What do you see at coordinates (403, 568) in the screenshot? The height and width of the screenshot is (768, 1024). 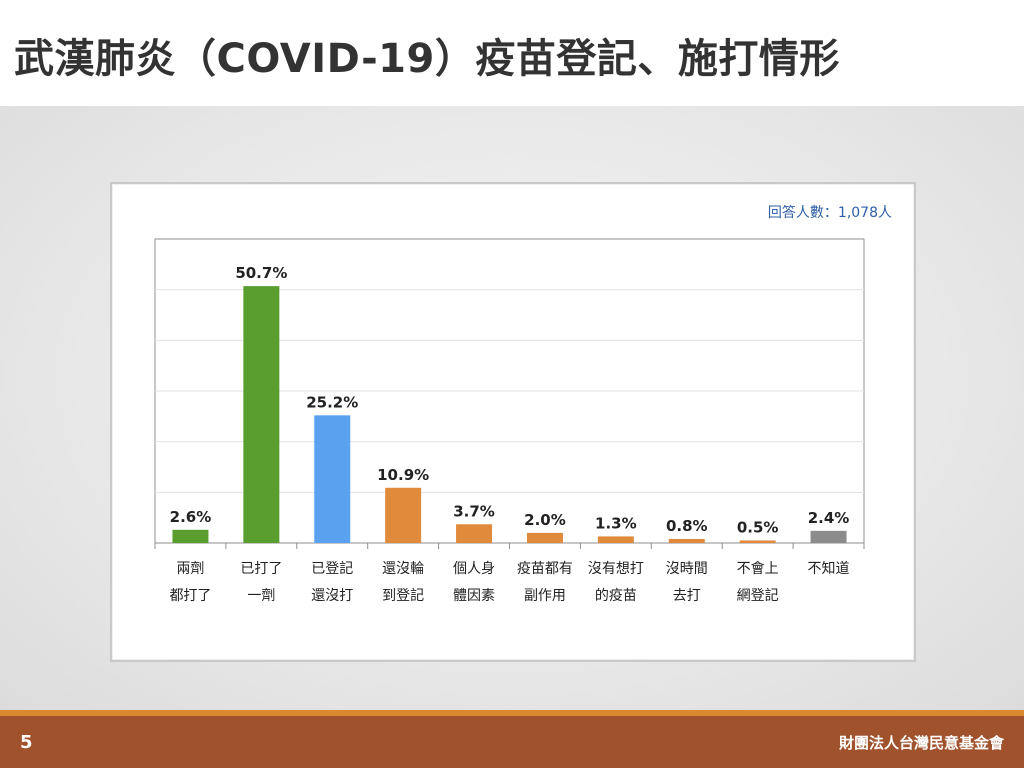 I see `category-label: 還沒輪` at bounding box center [403, 568].